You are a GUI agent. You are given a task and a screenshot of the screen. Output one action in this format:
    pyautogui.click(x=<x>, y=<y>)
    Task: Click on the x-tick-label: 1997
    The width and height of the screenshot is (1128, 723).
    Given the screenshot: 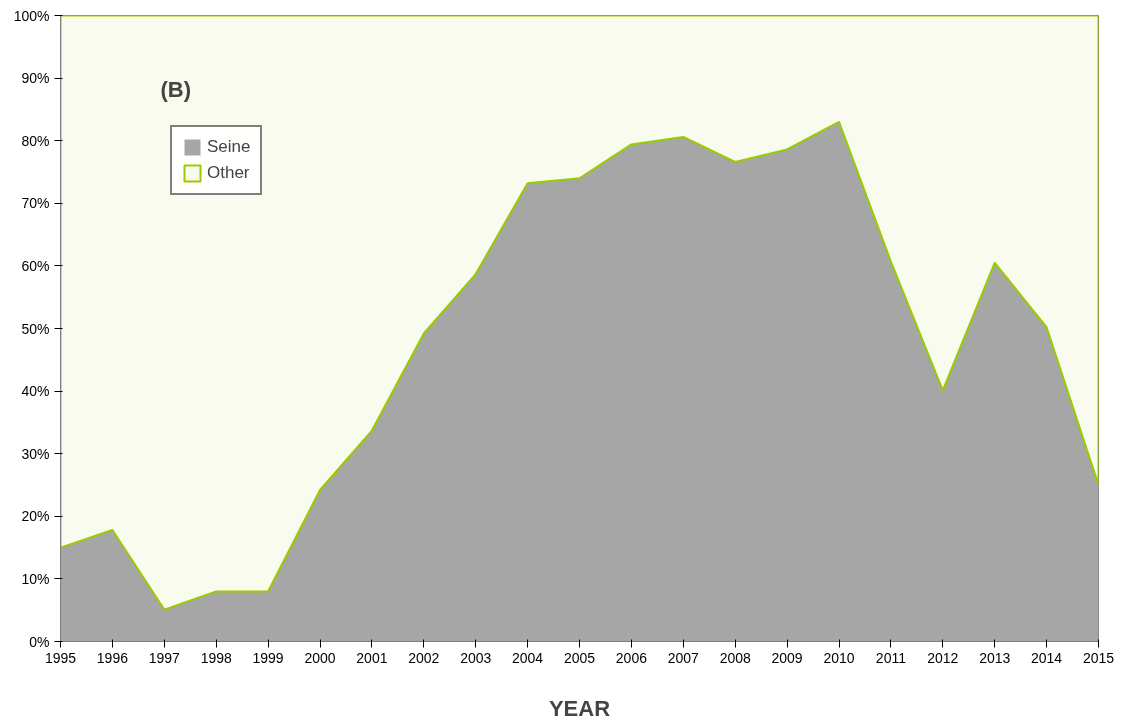 What is the action you would take?
    pyautogui.click(x=164, y=657)
    